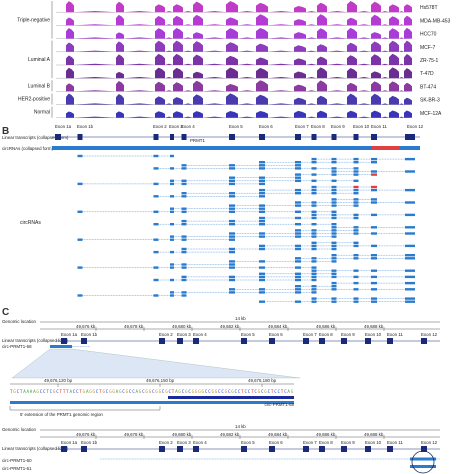 This screenshot has height=474, width=474. I want to click on exon-header: Exon 1a, so click(69, 334).